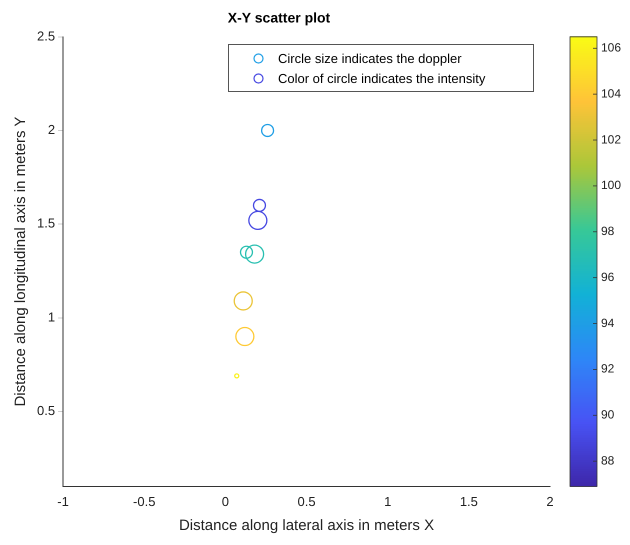 The height and width of the screenshot is (545, 630). What do you see at coordinates (46, 410) in the screenshot?
I see `y-tick-label: 0.5` at bounding box center [46, 410].